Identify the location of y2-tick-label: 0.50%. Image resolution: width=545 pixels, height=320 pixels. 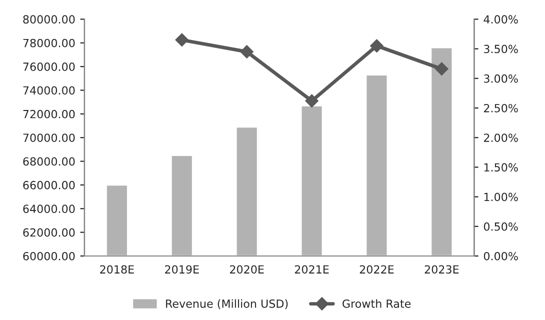
(501, 226).